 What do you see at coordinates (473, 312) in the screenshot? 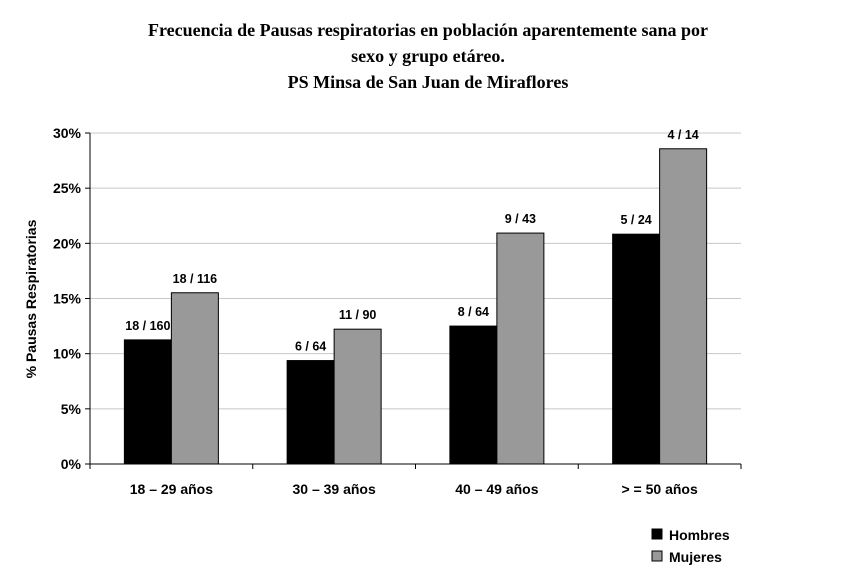
I see `bar-data-label: 8 / 64` at bounding box center [473, 312].